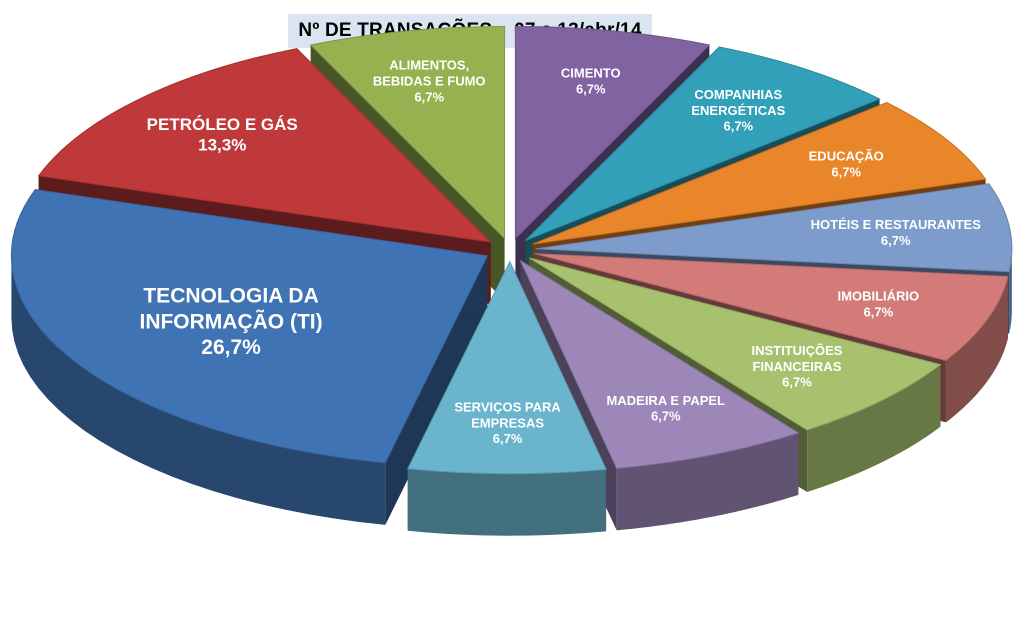  I want to click on slice-category-label: MADEIRA E PAPEL, so click(666, 400).